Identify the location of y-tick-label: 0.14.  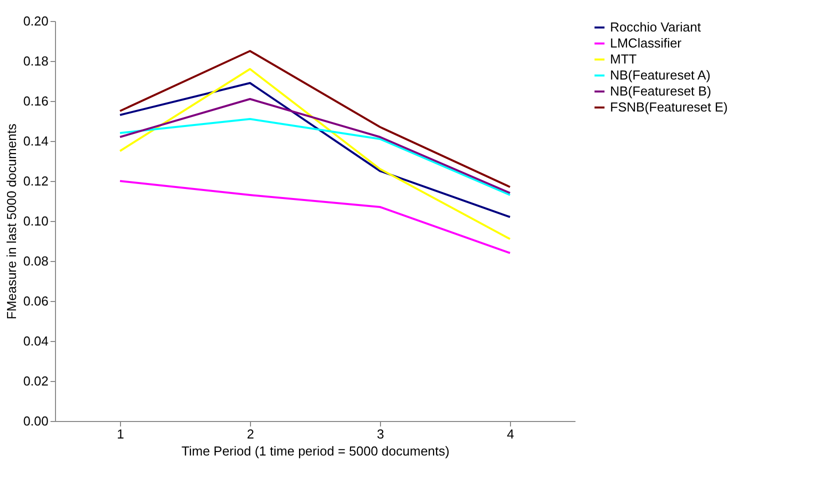
(35, 141).